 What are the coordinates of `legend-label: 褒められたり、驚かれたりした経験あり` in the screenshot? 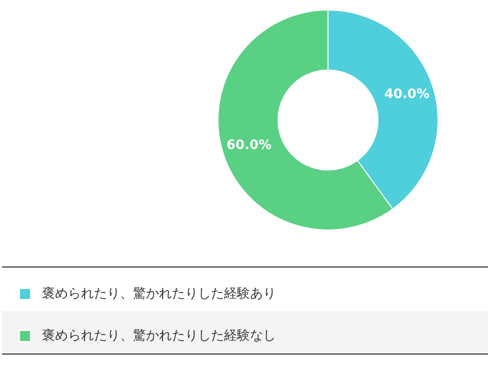 It's located at (159, 294).